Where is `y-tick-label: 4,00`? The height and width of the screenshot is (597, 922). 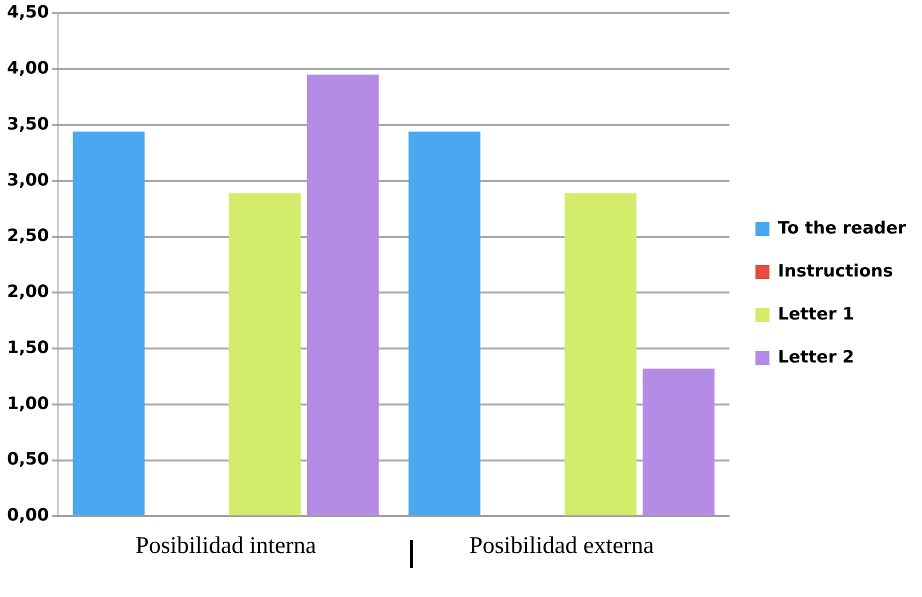 y-tick-label: 4,00 is located at coordinates (28, 68).